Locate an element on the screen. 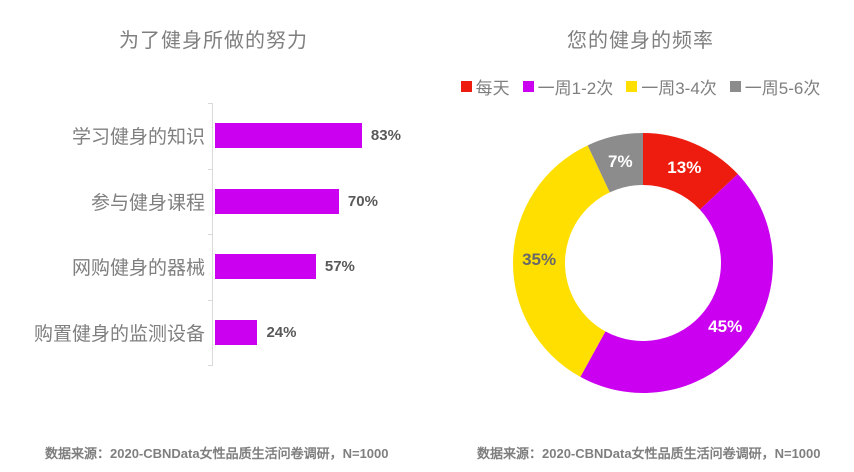  legend-item: 每天 is located at coordinates (485, 86).